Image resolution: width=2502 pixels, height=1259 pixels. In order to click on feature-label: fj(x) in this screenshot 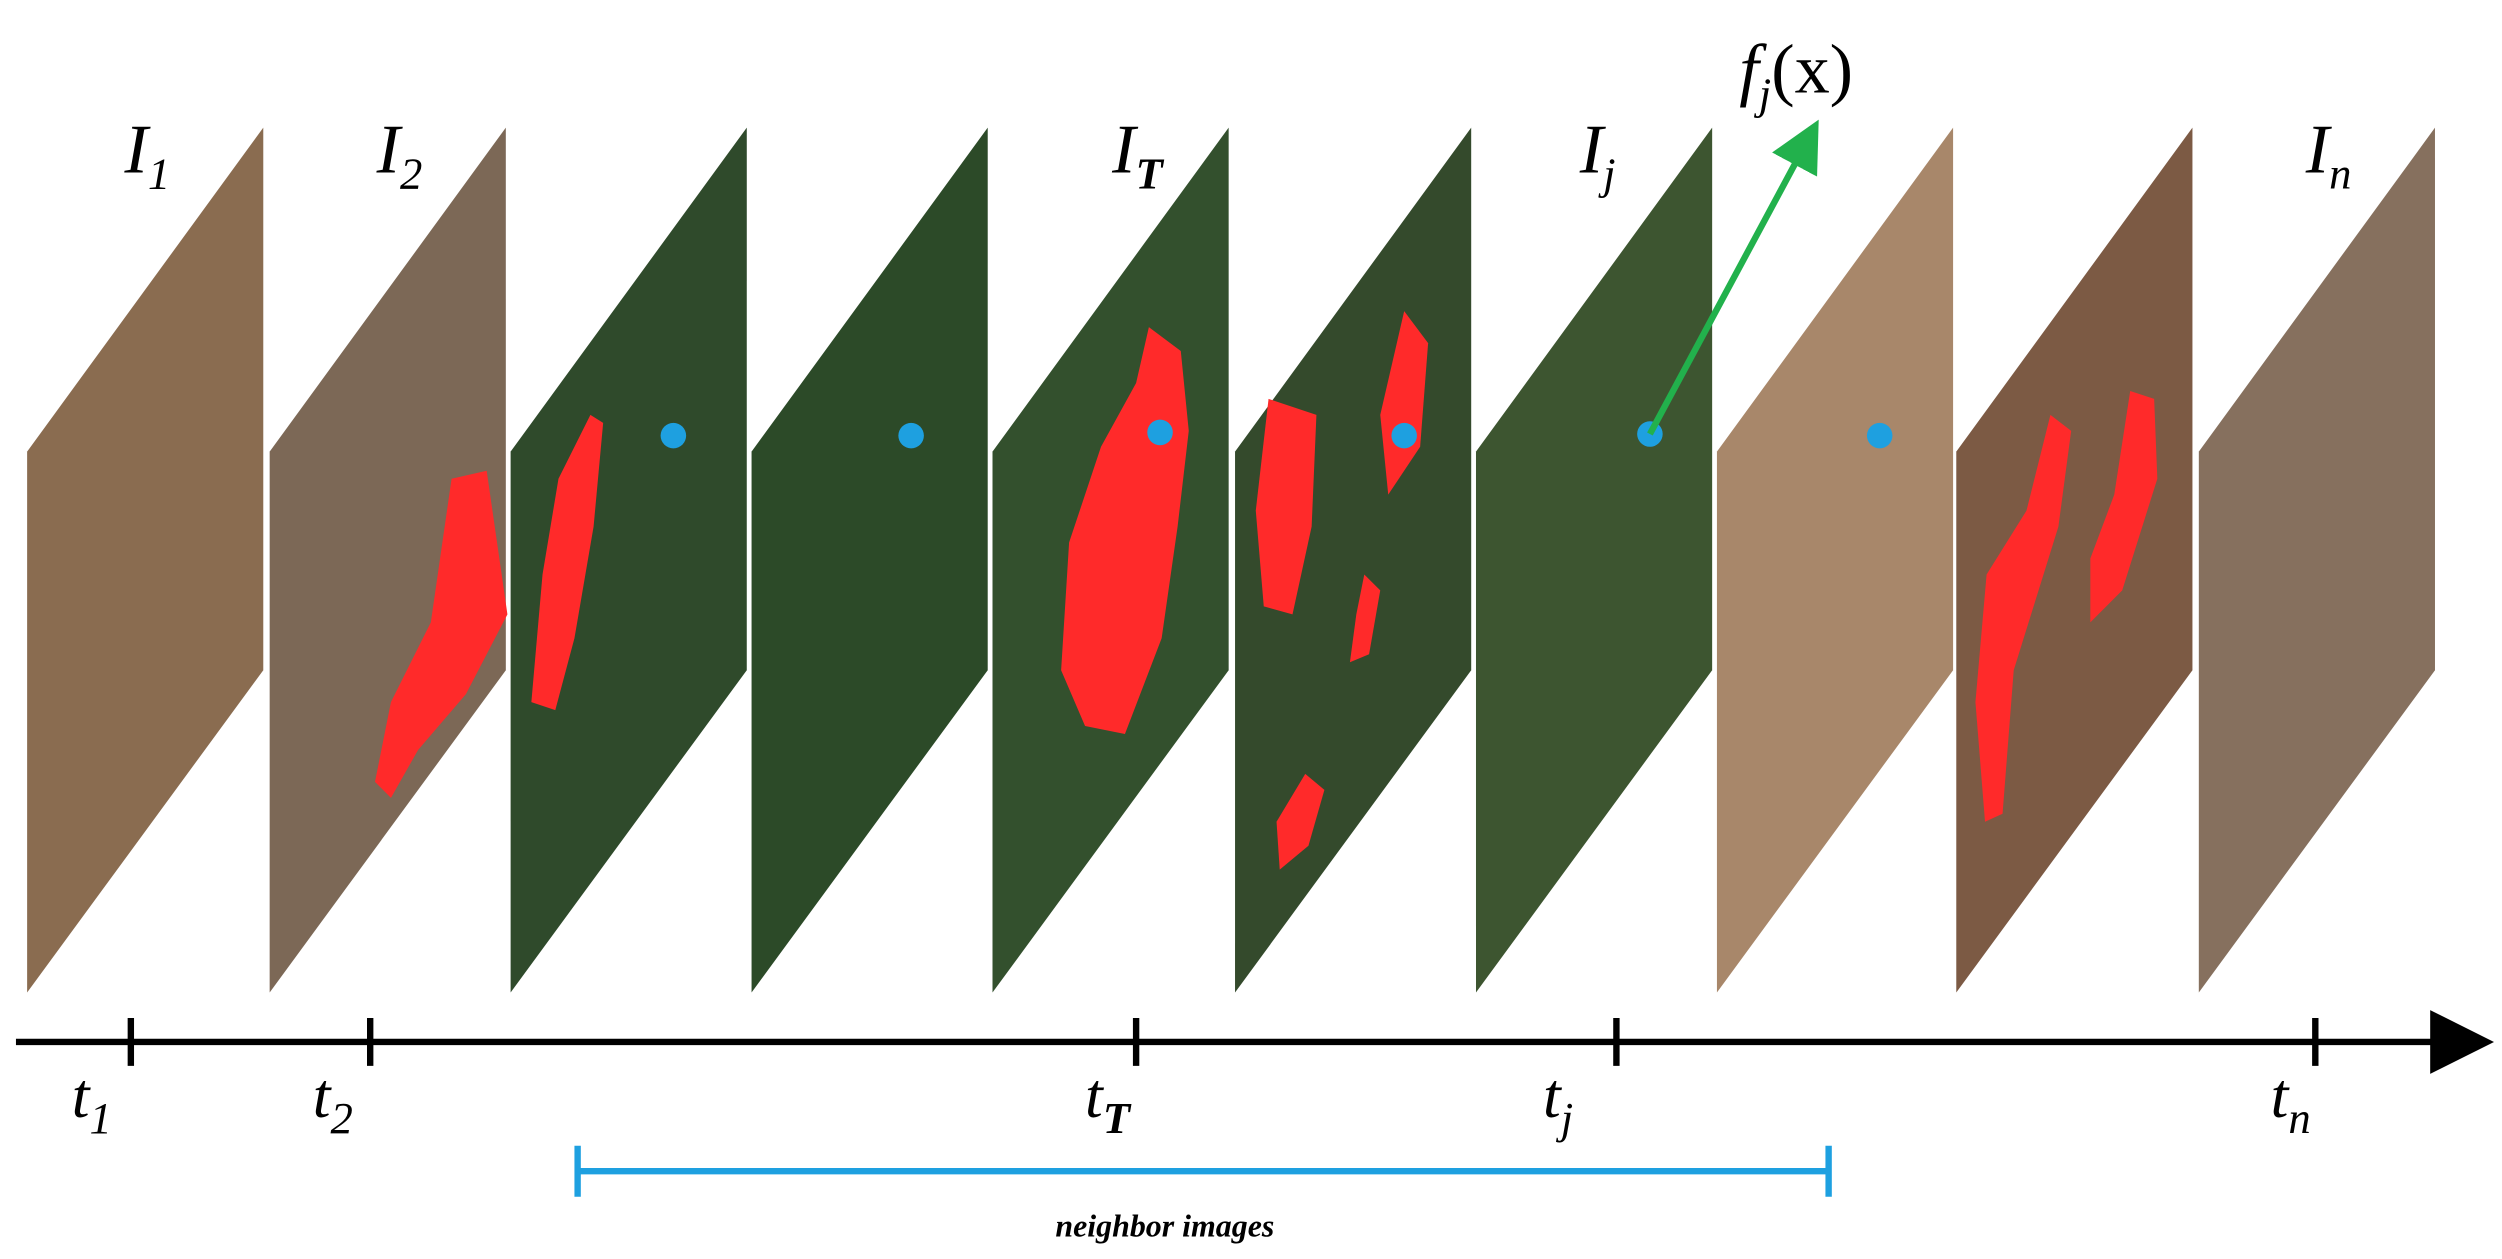, I will do `click(1796, 75)`.